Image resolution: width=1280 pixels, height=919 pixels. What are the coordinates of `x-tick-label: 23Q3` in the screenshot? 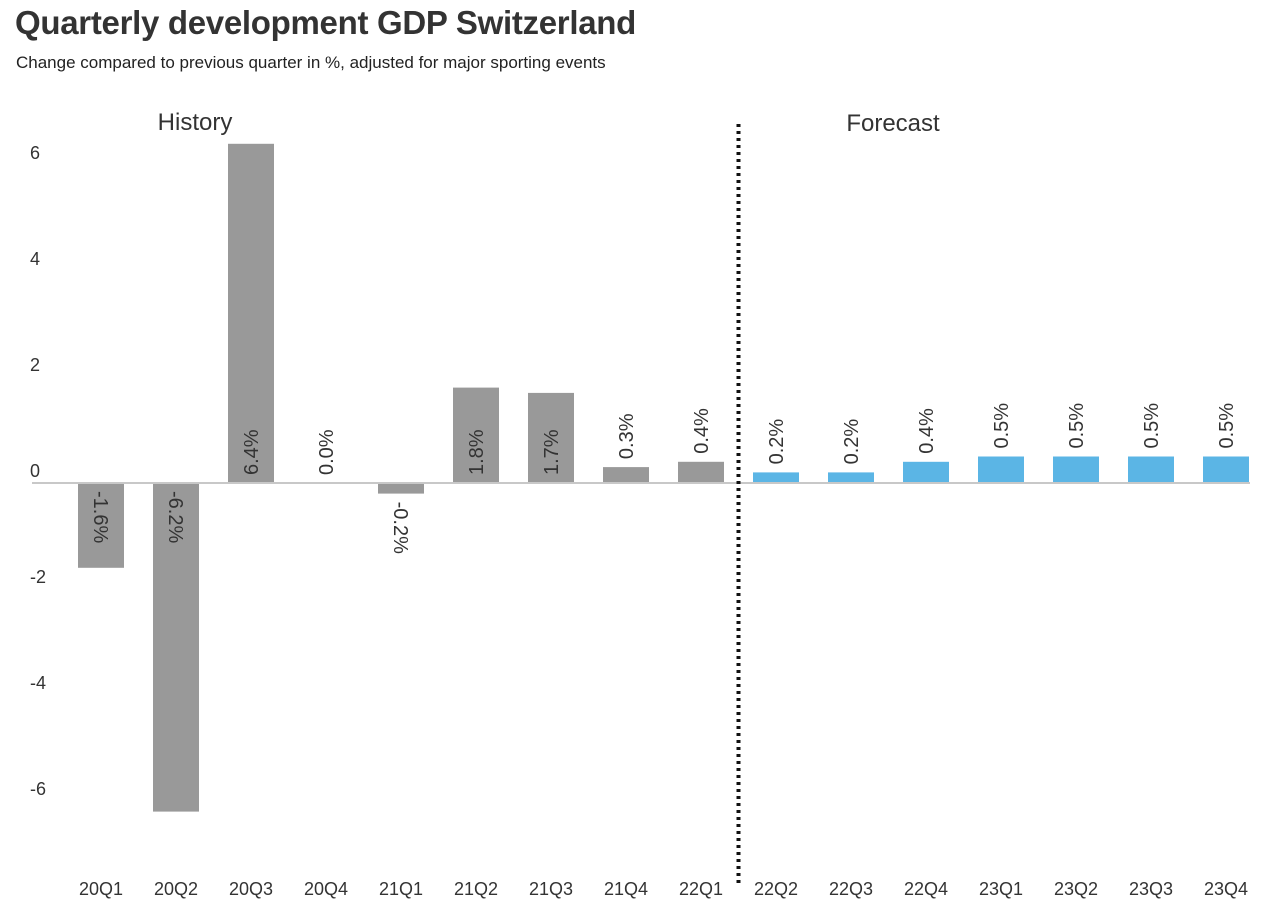 It's located at (1151, 889).